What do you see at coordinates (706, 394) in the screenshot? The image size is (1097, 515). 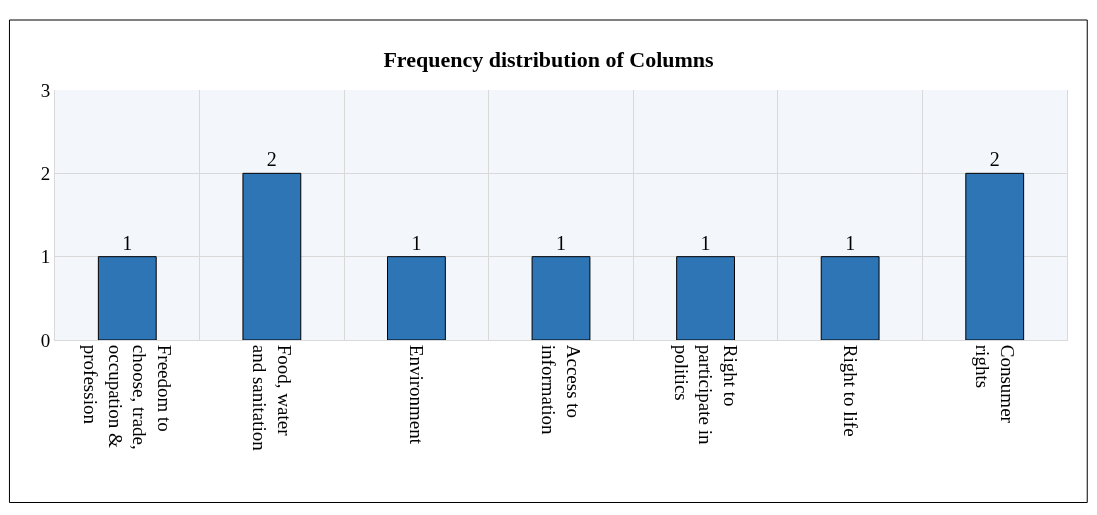 I see `x-tick-label: Right to participate in politics` at bounding box center [706, 394].